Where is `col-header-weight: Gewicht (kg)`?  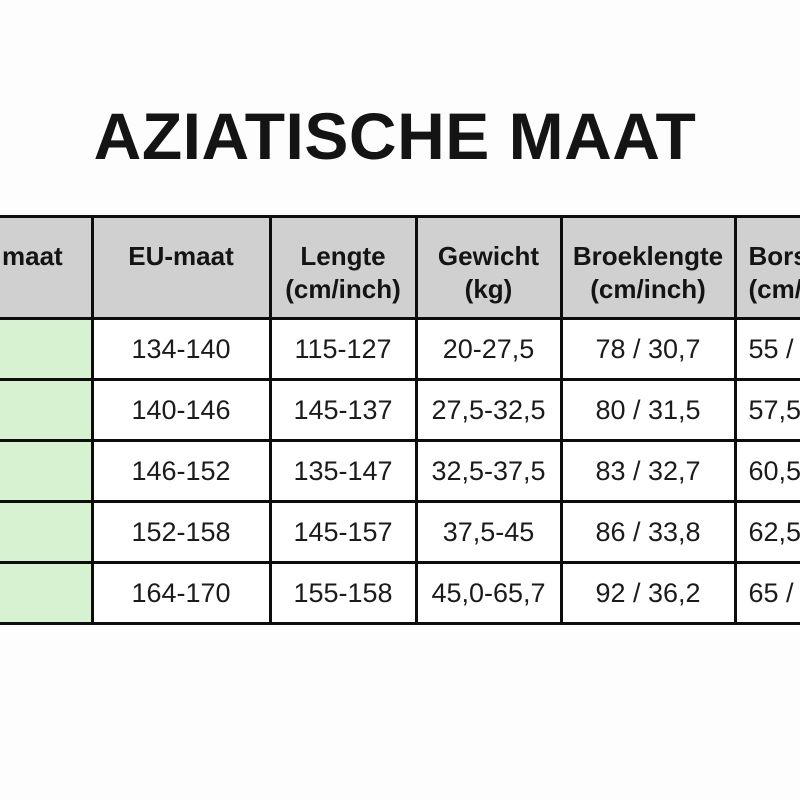
col-header-weight: Gewicht (kg) is located at coordinates (488, 267).